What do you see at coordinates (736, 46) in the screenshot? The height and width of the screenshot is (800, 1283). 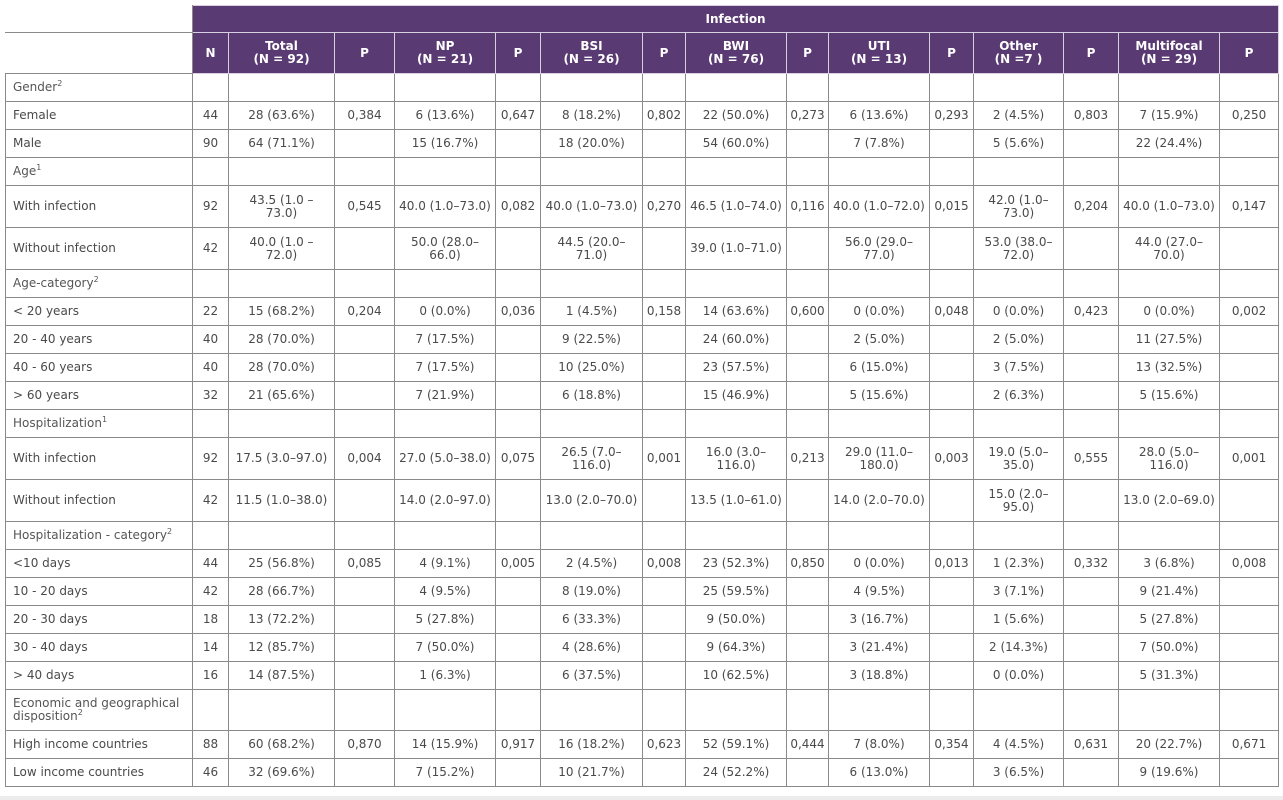 I see `column-title: BWI` at bounding box center [736, 46].